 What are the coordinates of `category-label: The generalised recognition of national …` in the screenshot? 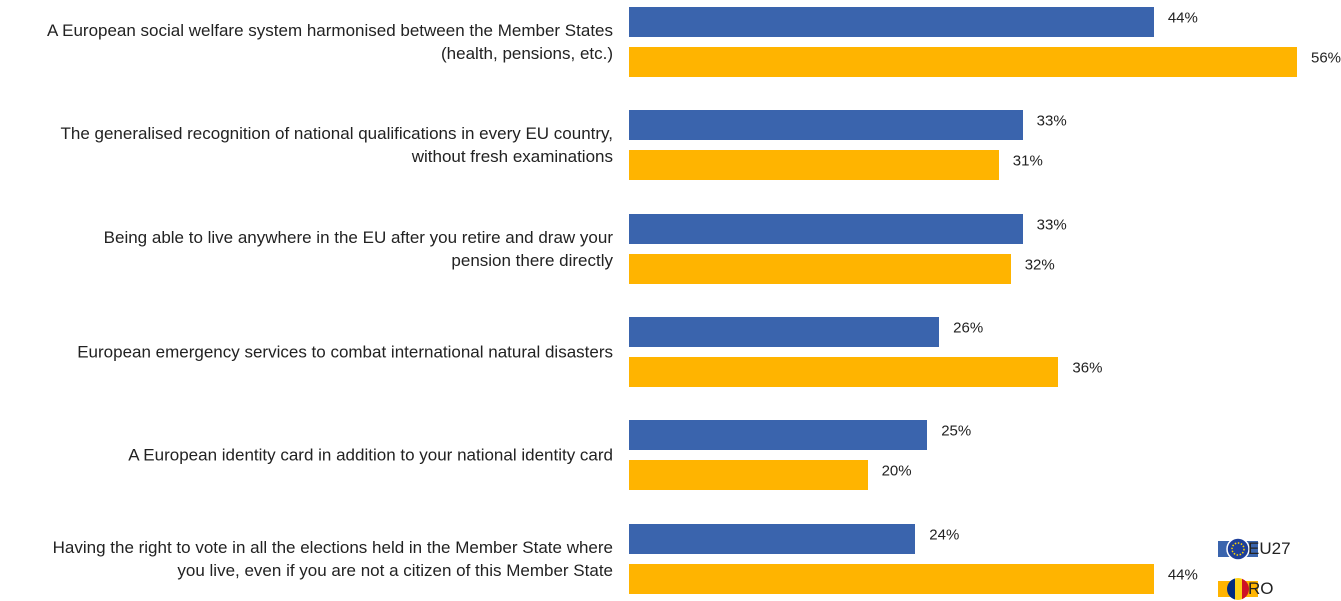 It's located at (337, 145).